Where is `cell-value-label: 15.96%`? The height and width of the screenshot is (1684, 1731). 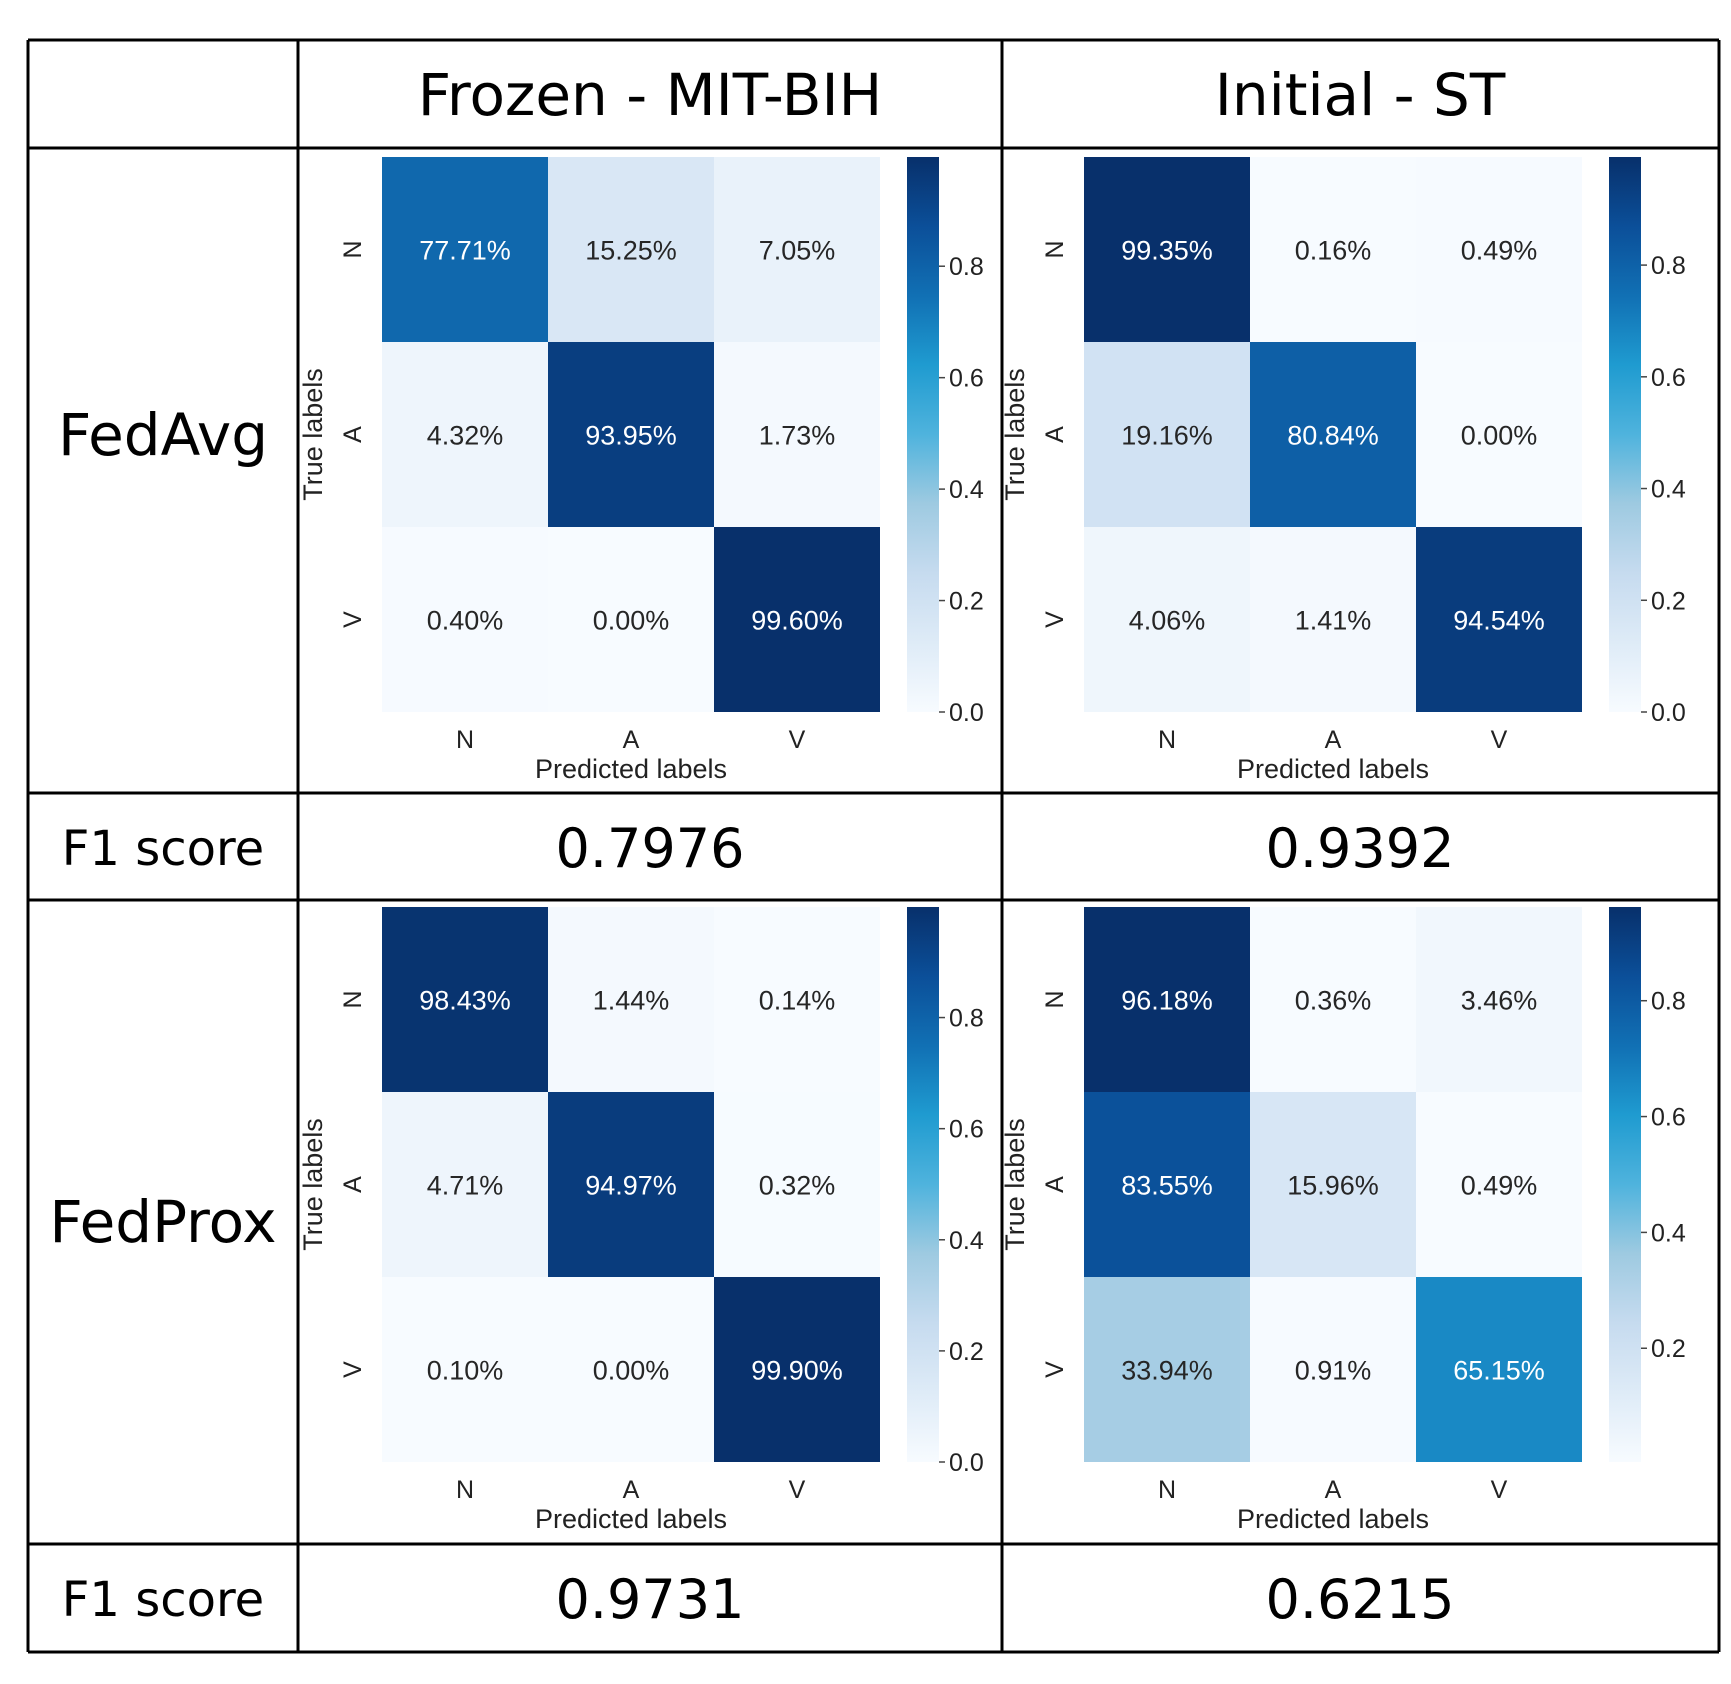
cell-value-label: 15.96% is located at coordinates (1333, 1186).